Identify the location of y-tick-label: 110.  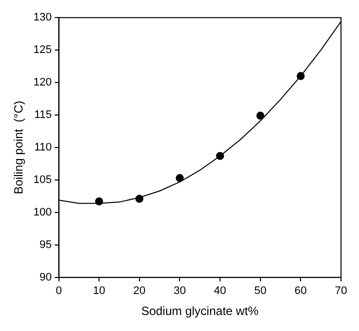
(43, 148).